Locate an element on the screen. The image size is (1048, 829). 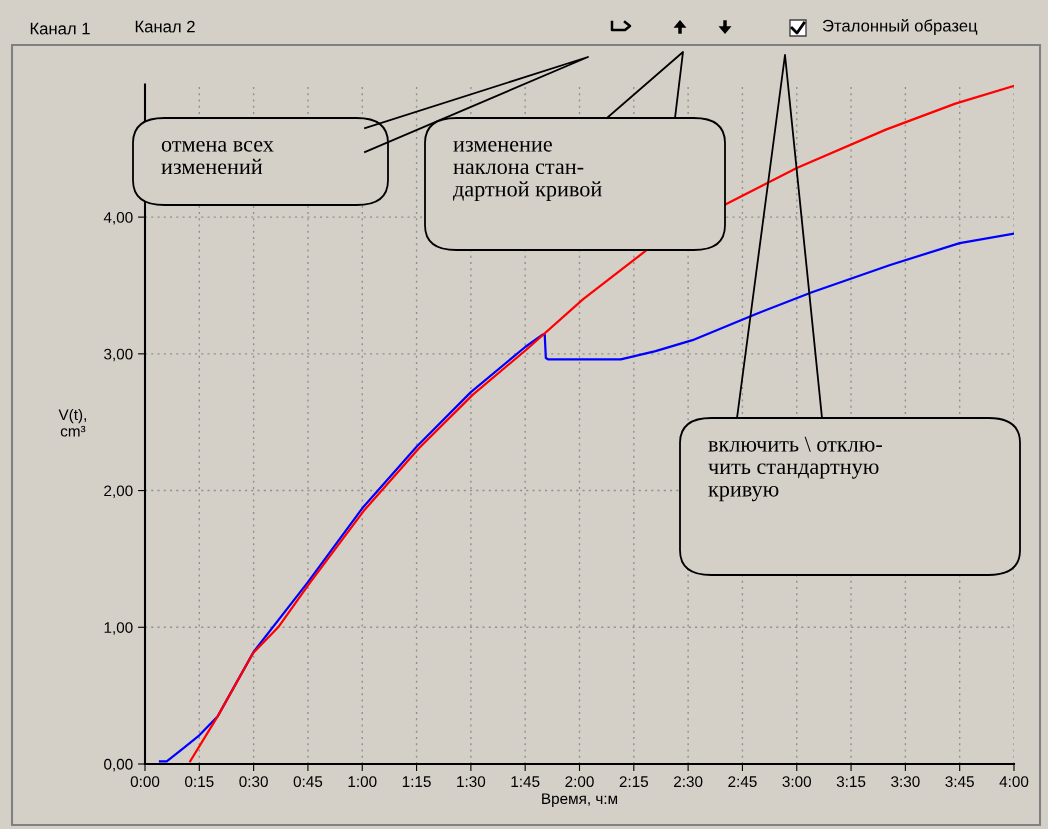
x-tick-label: 0:30 is located at coordinates (253, 782).